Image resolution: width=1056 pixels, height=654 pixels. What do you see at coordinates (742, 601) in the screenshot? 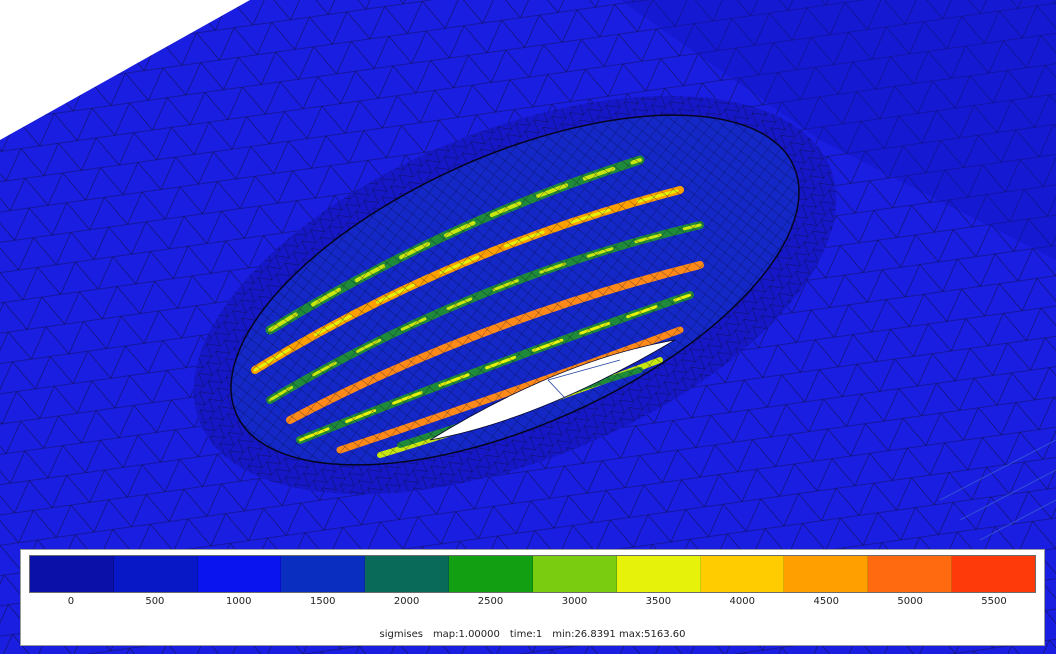
I see `colorbar-tick-label: 4000` at bounding box center [742, 601].